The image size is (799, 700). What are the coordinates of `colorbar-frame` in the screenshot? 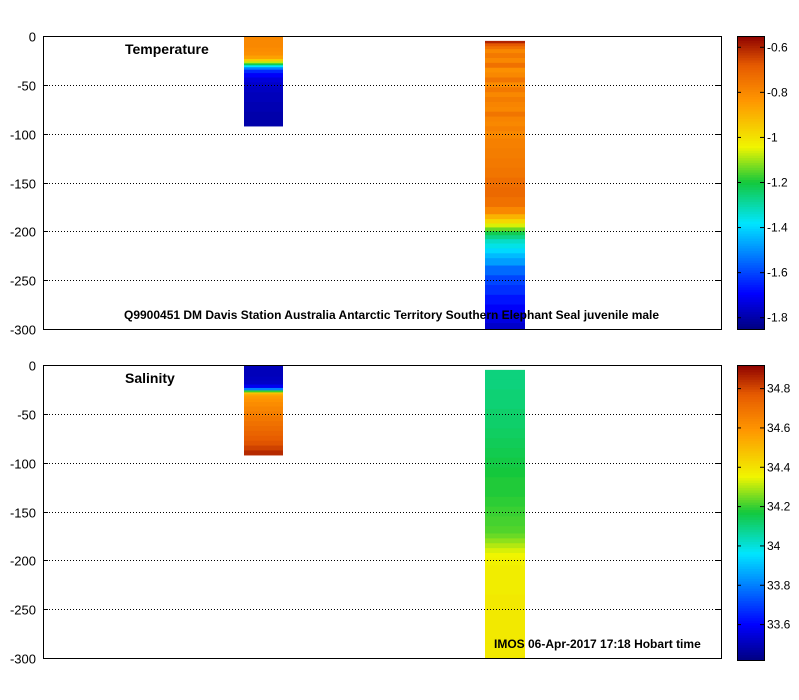 It's located at (751, 513).